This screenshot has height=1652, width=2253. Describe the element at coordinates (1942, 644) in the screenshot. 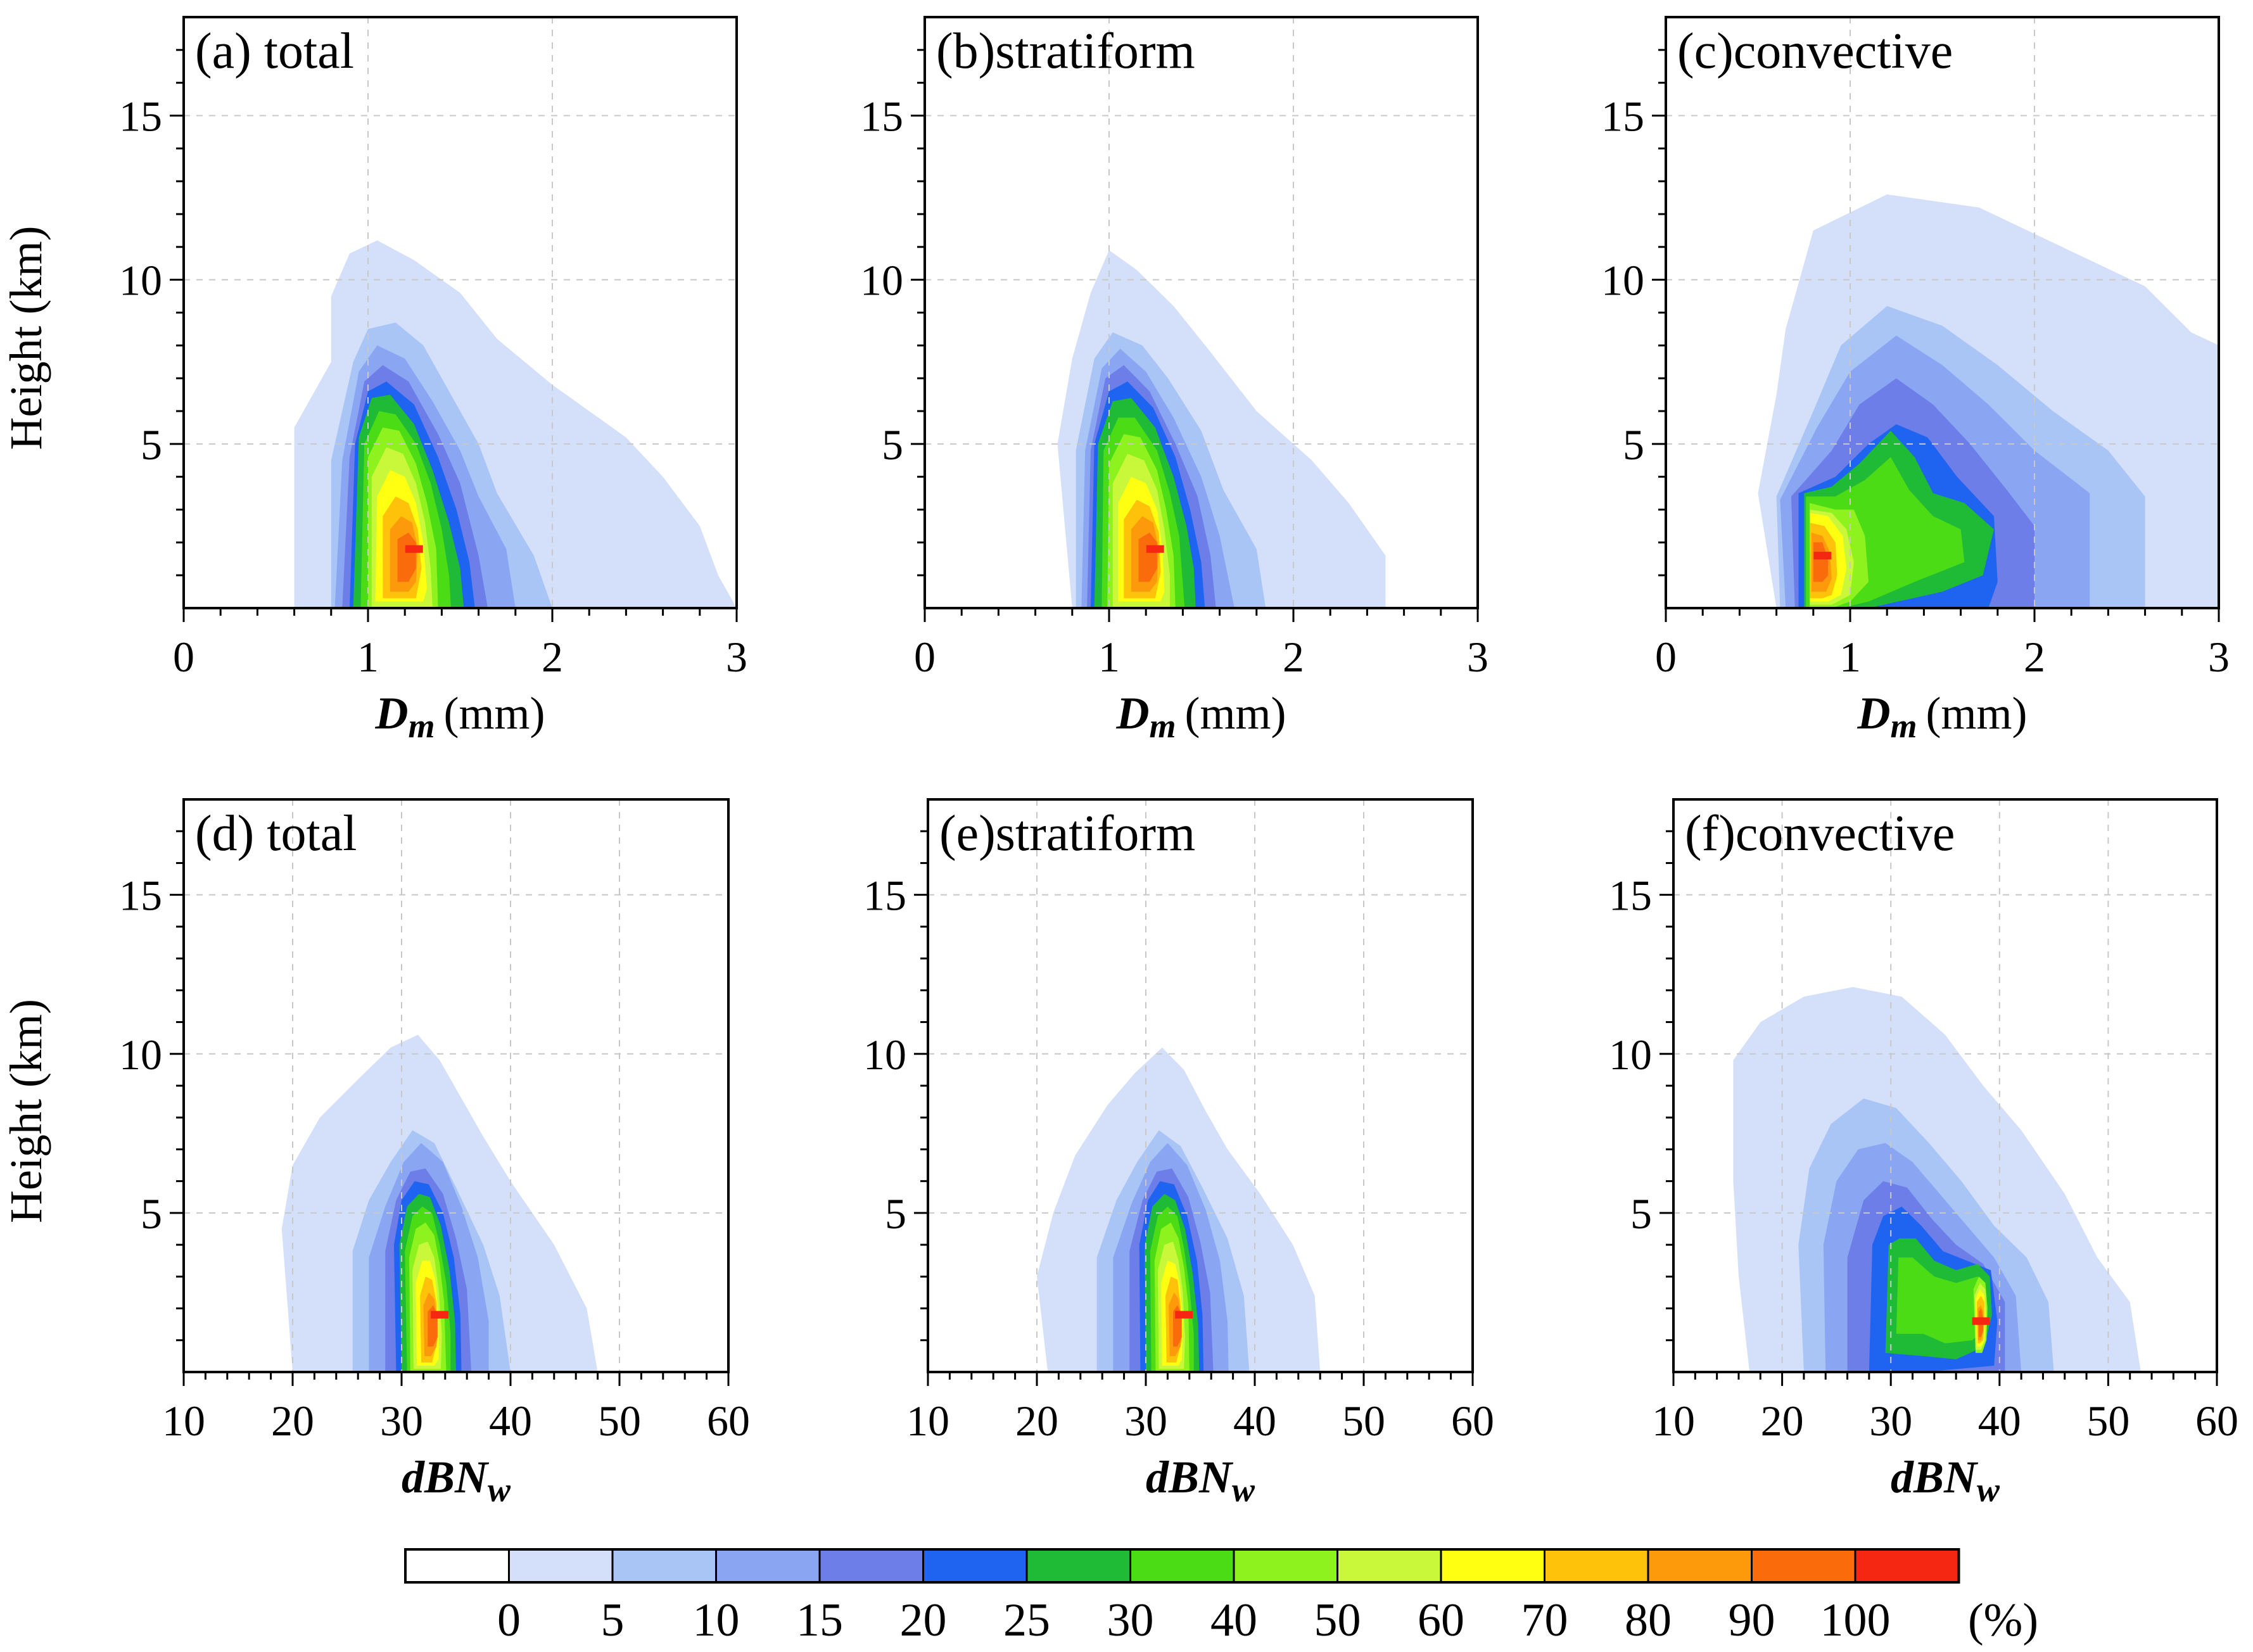

I see `x-ticks-c: 0 1 2 3` at that location.